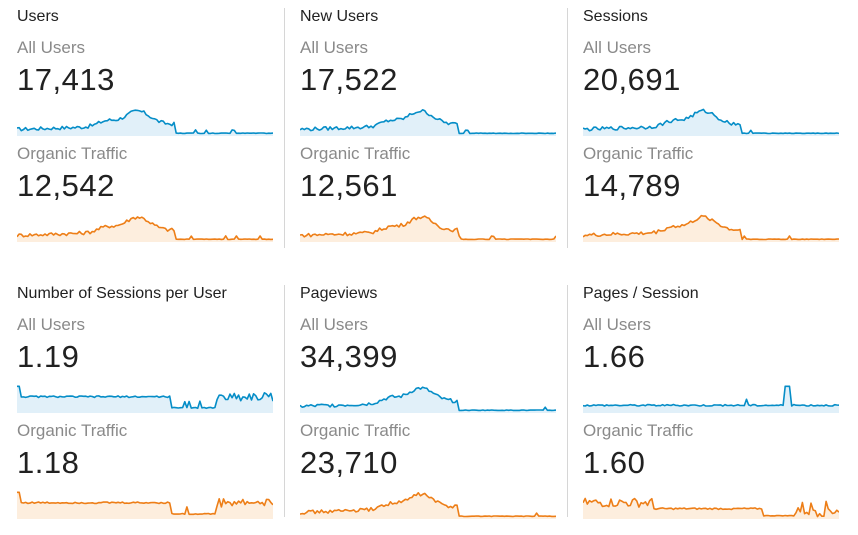  What do you see at coordinates (48, 356) in the screenshot?
I see `metric-value: 1.19` at bounding box center [48, 356].